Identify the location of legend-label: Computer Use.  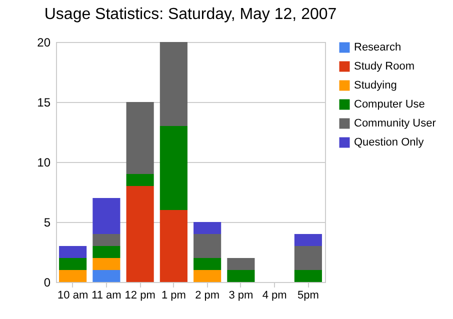
(389, 104).